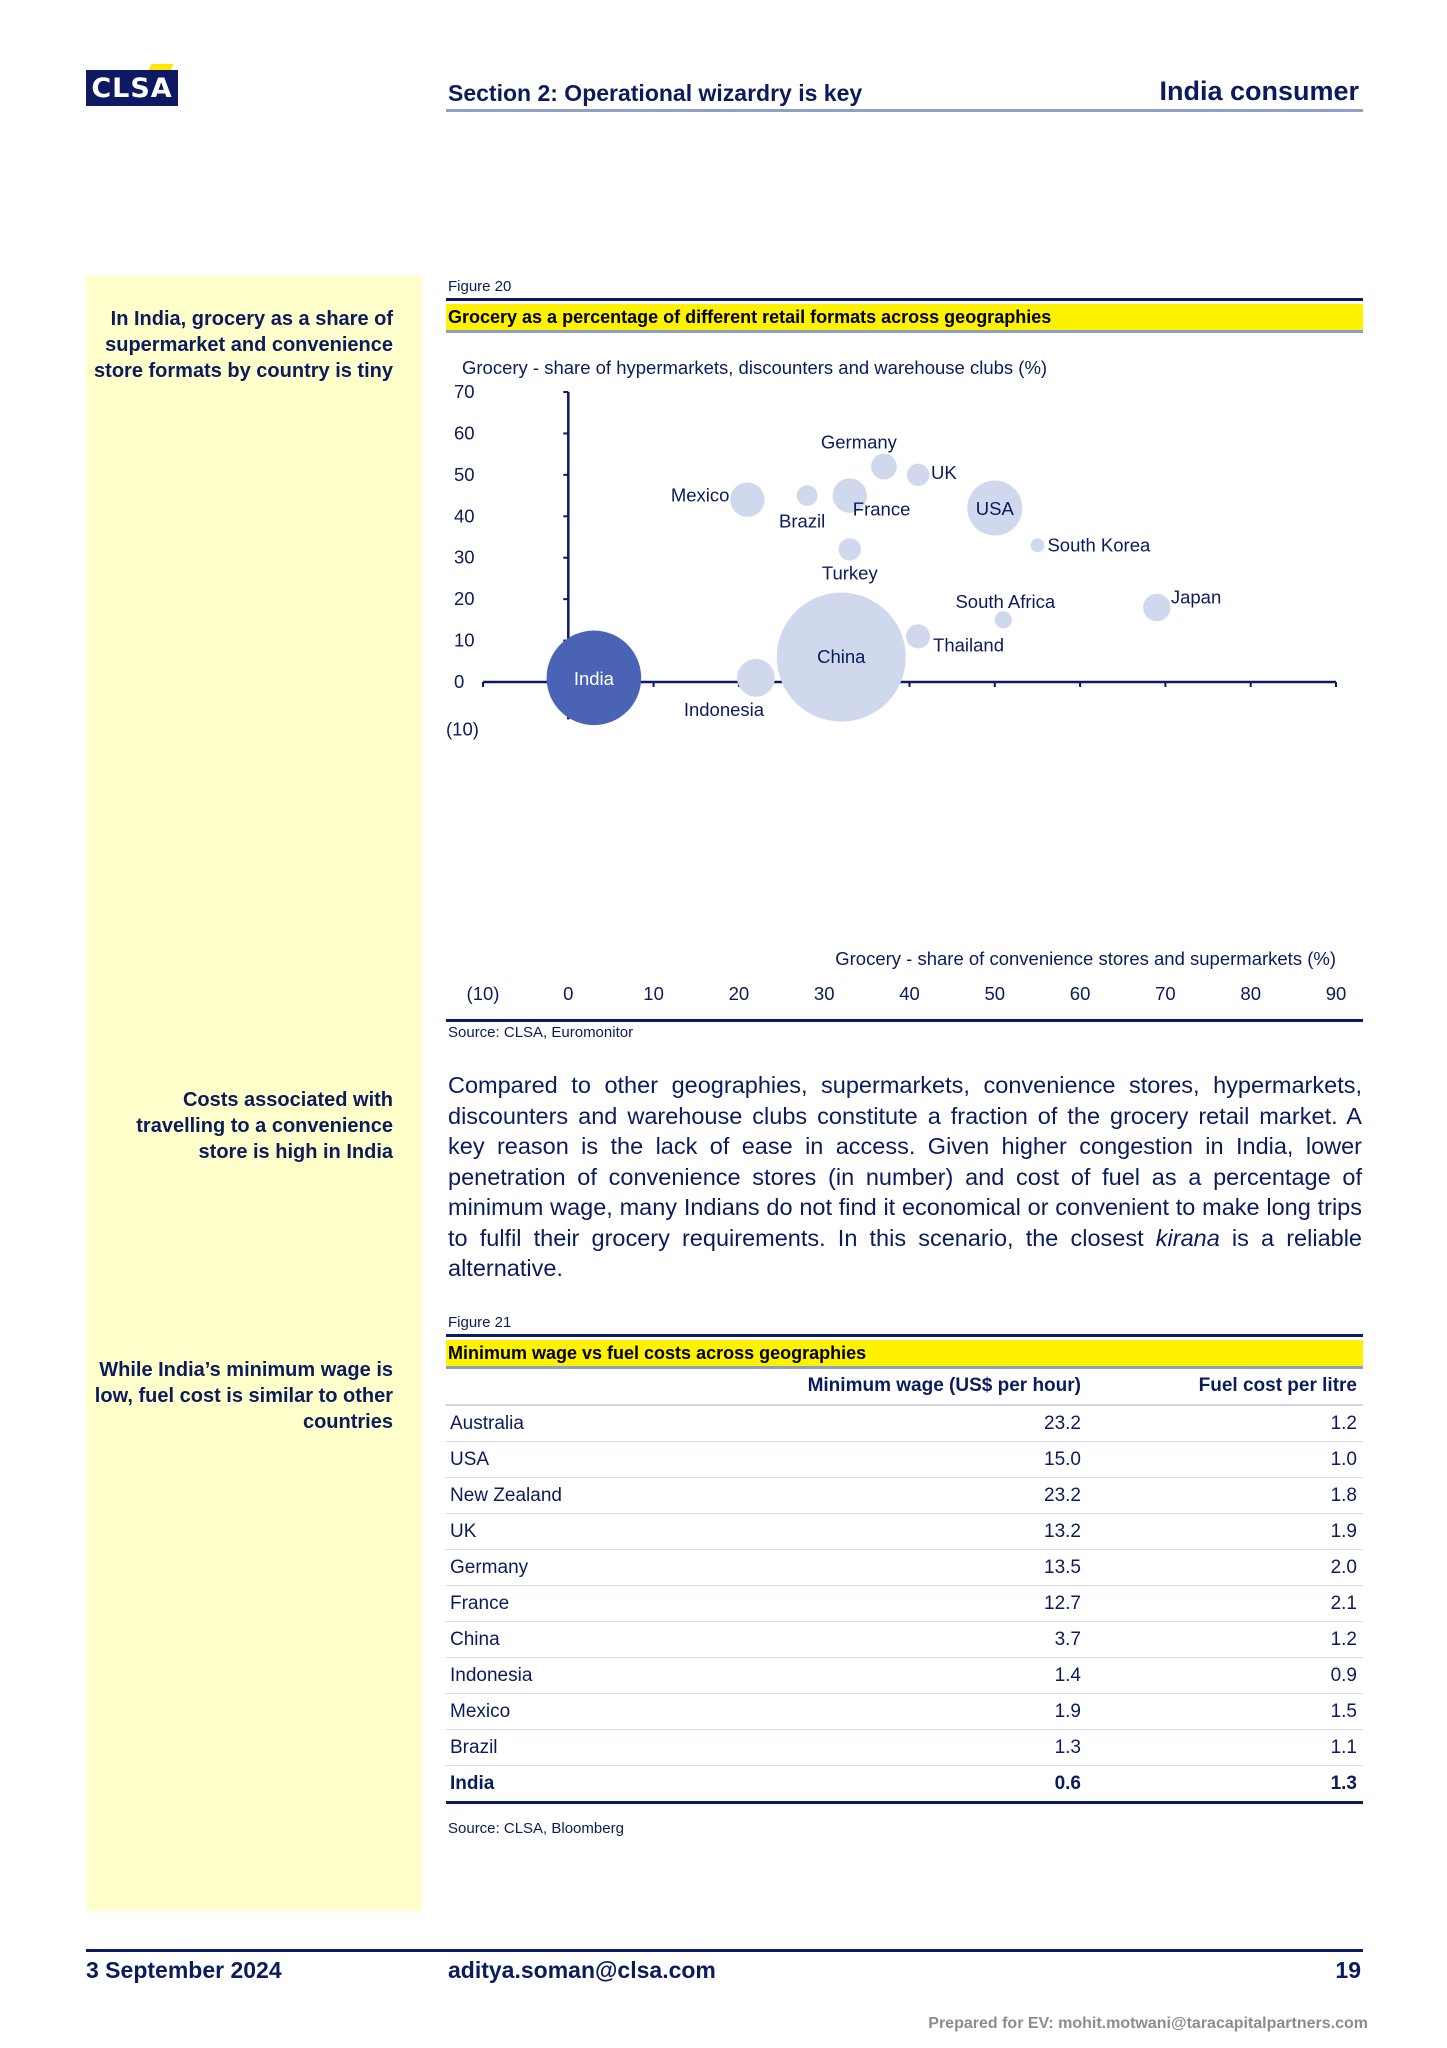 This screenshot has height=2048, width=1447. What do you see at coordinates (904, 1711) in the screenshot?
I see `table-row: Mexico 1.9 1.5` at bounding box center [904, 1711].